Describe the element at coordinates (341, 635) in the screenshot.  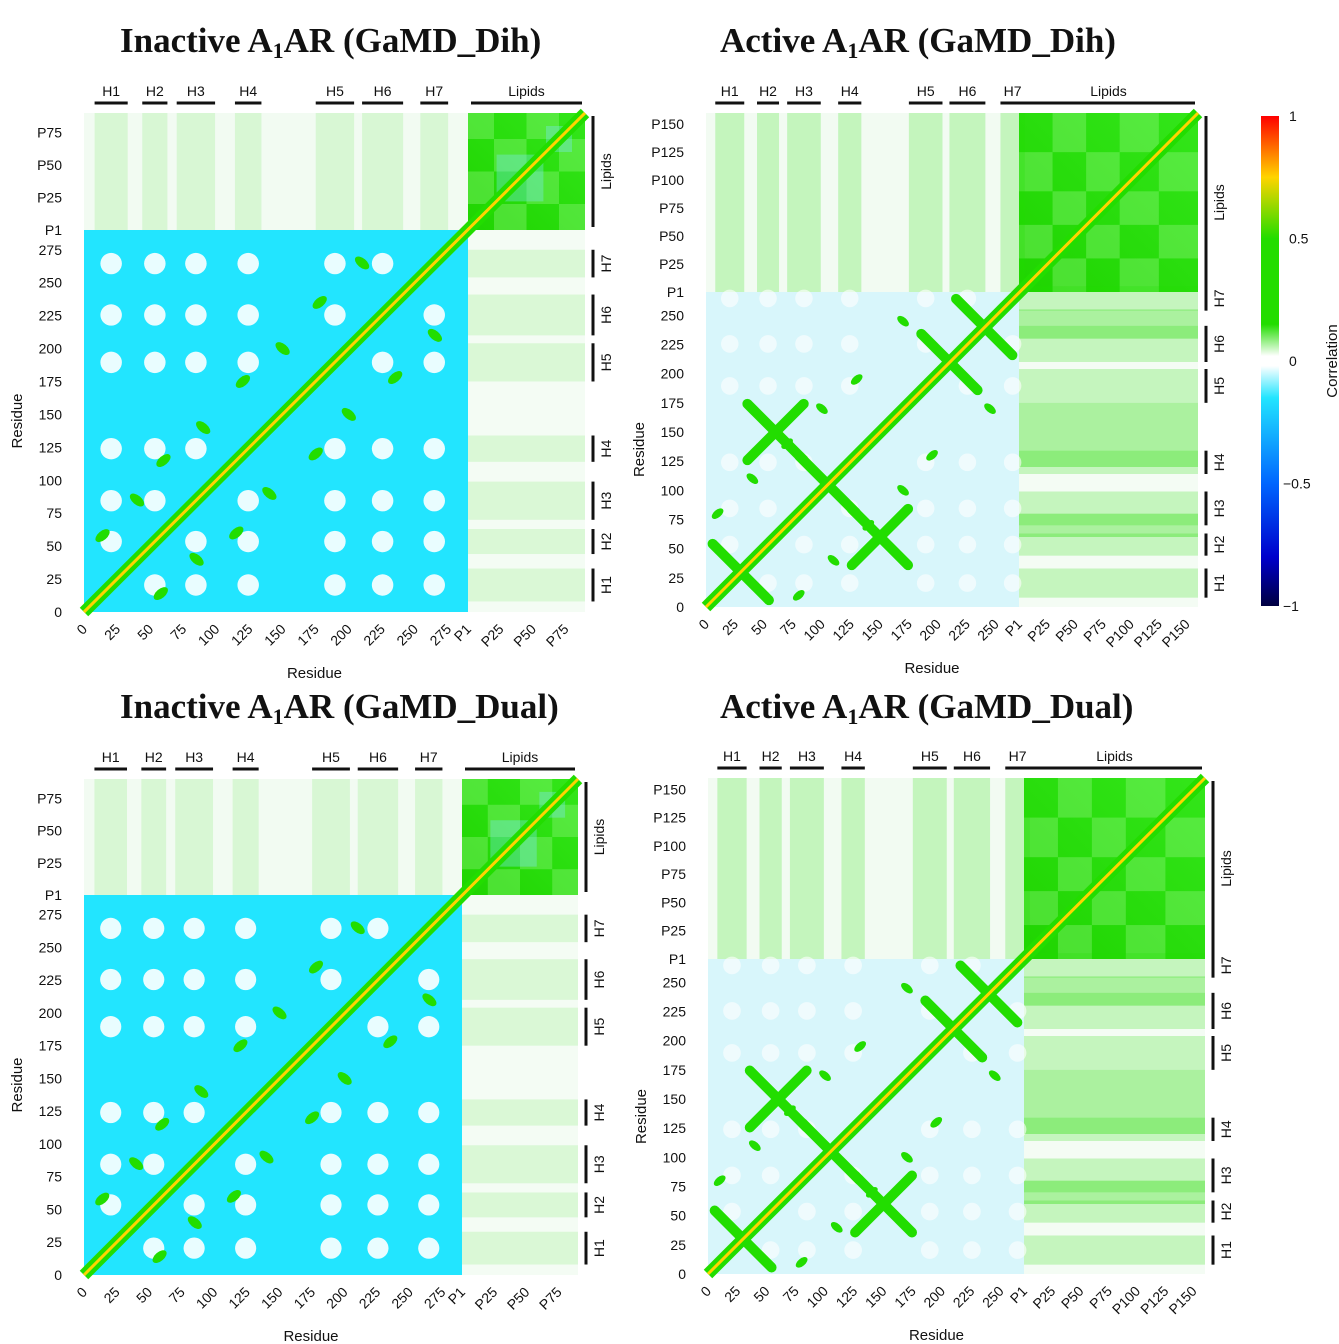
I see `x-tick-label: 200` at that location.